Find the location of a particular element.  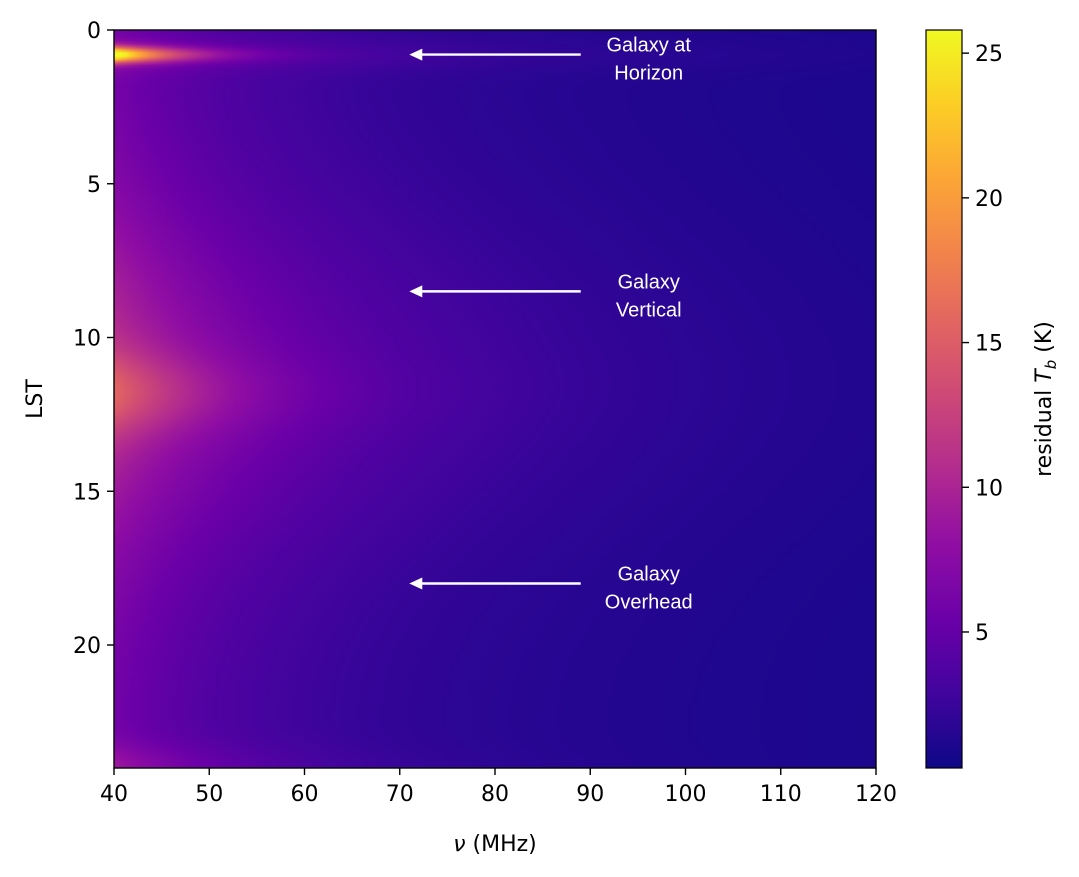

annotation-text: Overhead is located at coordinates (649, 603).